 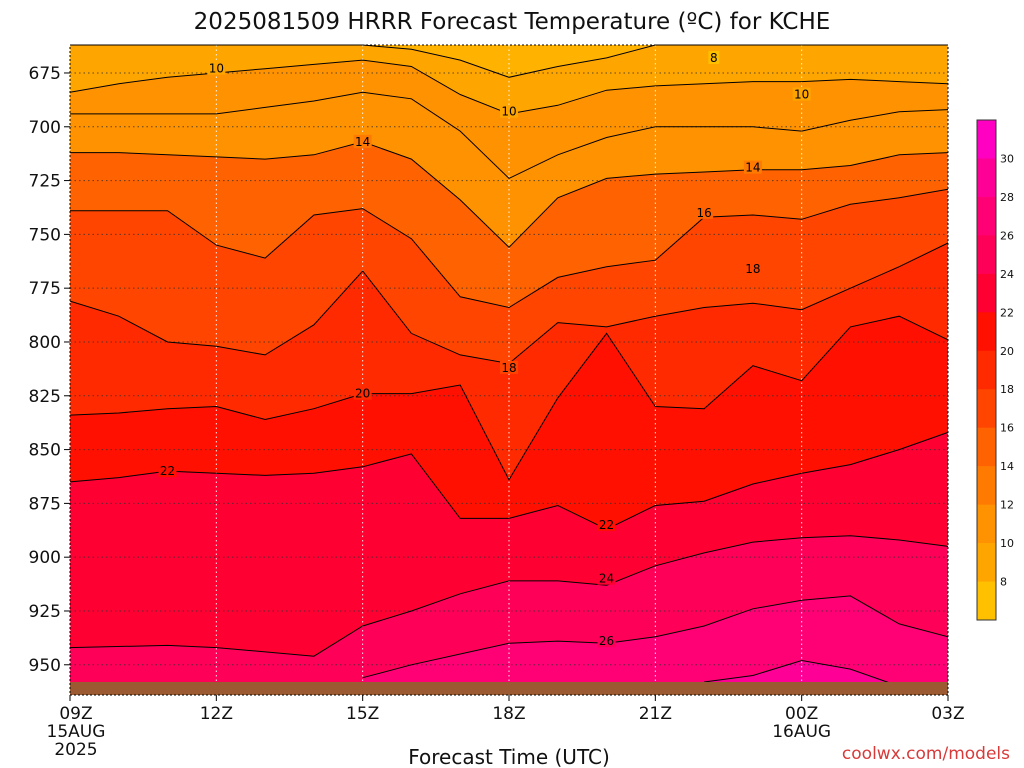 What do you see at coordinates (45, 128) in the screenshot?
I see `y-tick-label: 700` at bounding box center [45, 128].